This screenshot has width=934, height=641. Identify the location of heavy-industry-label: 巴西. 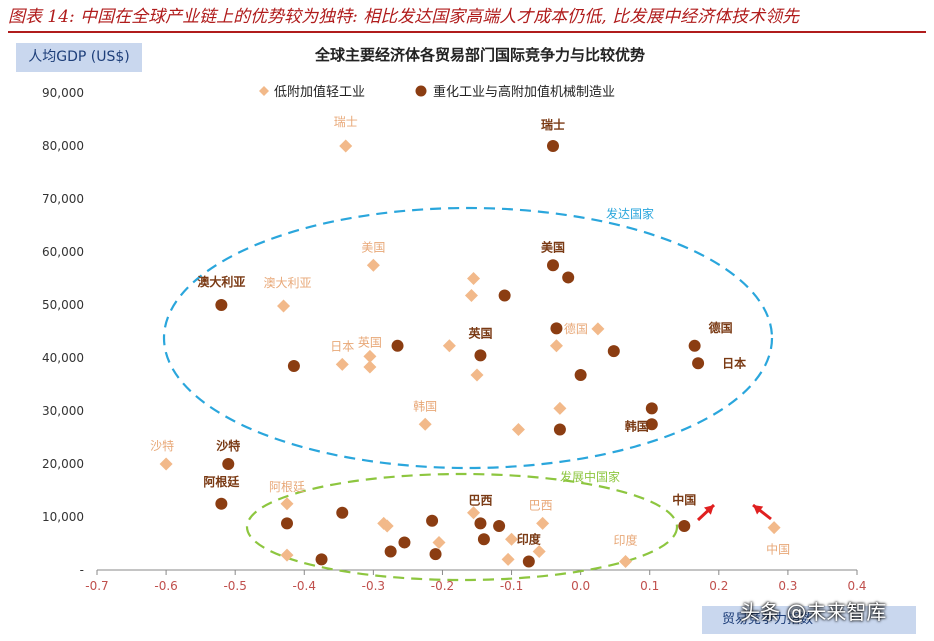
(480, 500).